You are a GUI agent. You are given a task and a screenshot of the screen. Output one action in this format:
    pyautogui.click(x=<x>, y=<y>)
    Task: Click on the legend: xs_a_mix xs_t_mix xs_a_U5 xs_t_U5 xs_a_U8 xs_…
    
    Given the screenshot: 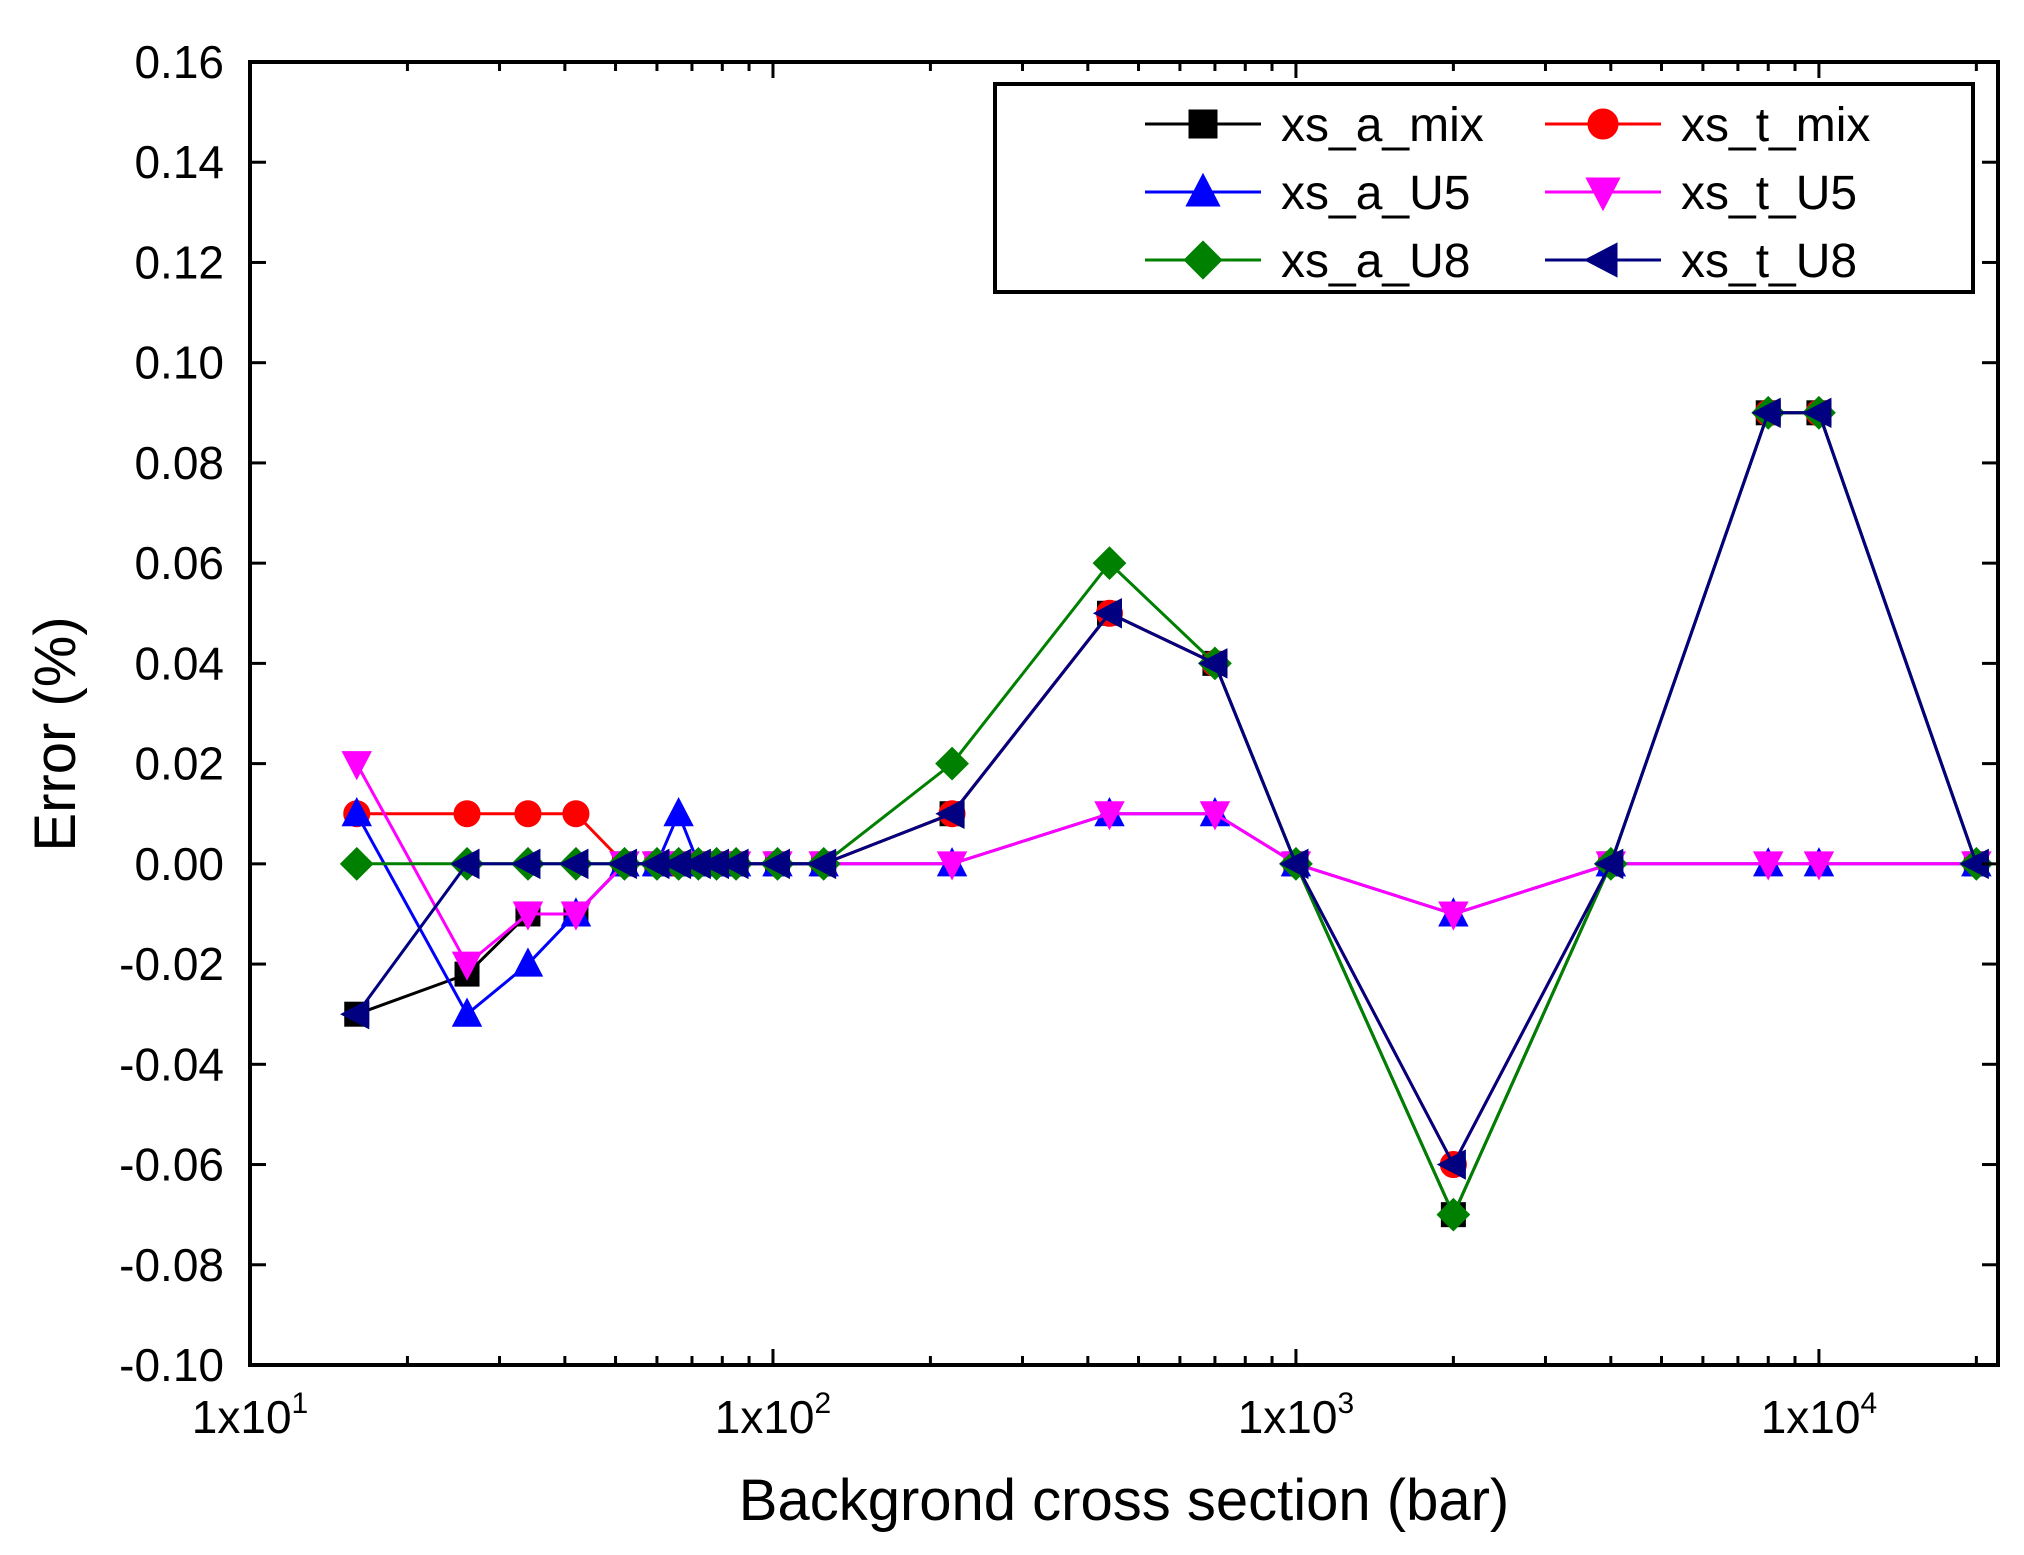 What is the action you would take?
    pyautogui.click(x=1484, y=188)
    